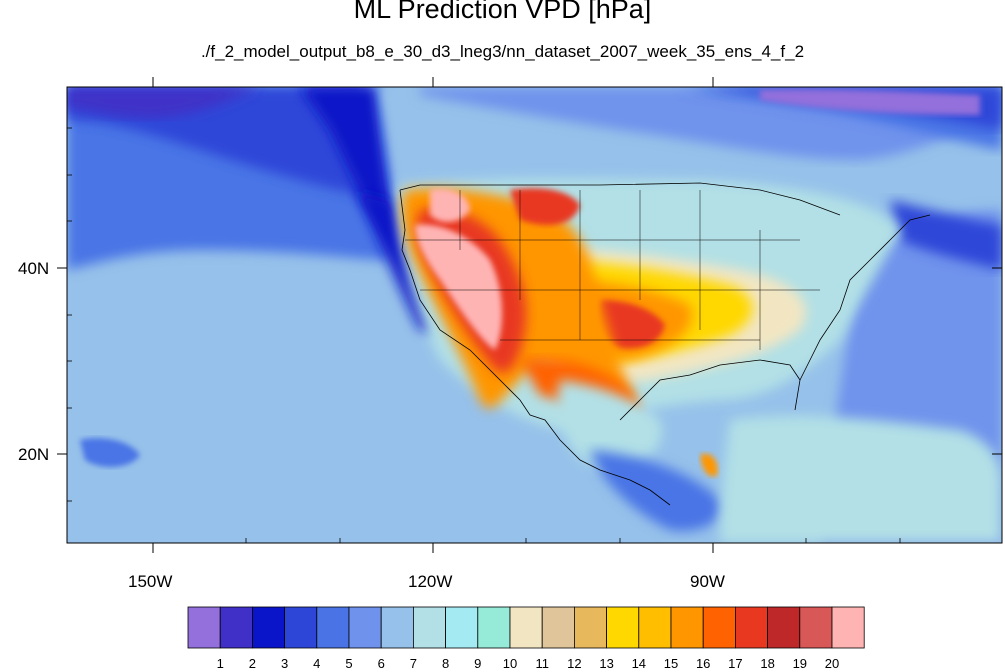 This screenshot has height=672, width=1005. What do you see at coordinates (510, 663) in the screenshot?
I see `colorbar-label: 10` at bounding box center [510, 663].